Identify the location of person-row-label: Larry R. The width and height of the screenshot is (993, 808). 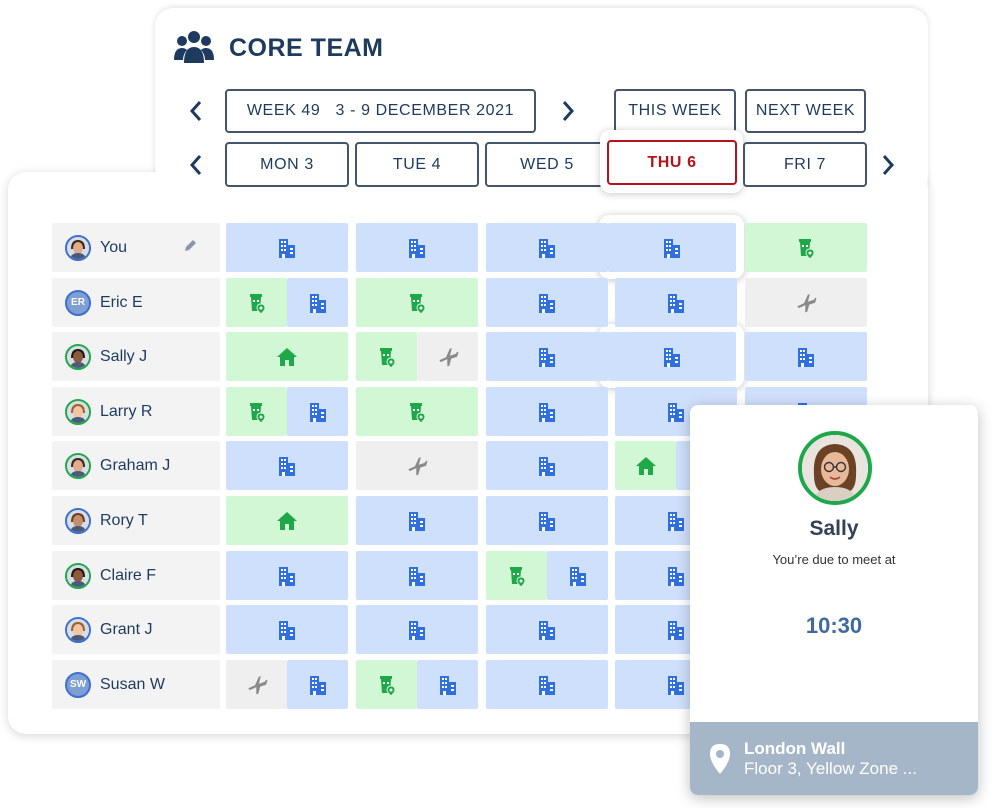
(136, 411).